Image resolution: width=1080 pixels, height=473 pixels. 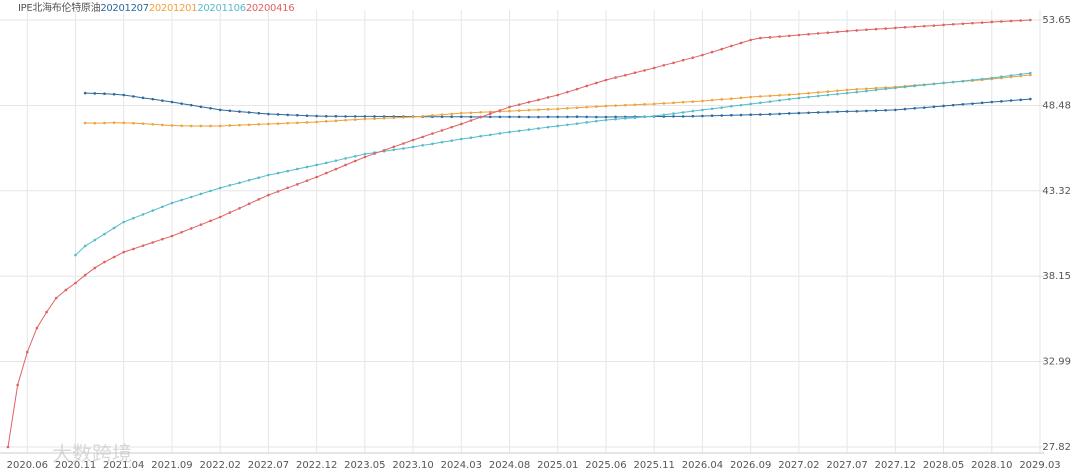 I want to click on legend-entry: 20201207, so click(x=124, y=8).